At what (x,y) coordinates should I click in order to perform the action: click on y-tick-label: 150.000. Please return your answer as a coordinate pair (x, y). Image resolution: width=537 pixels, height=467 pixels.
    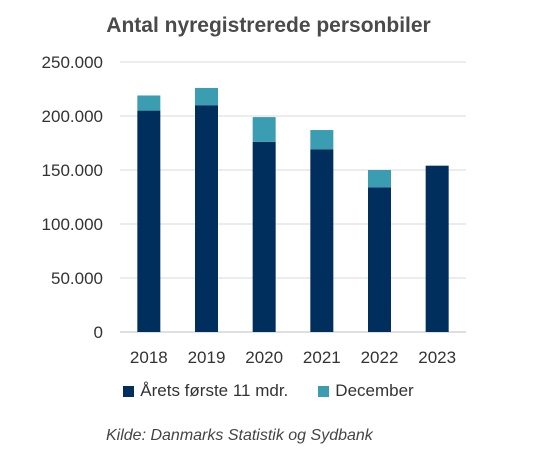
    Looking at the image, I should click on (72, 170).